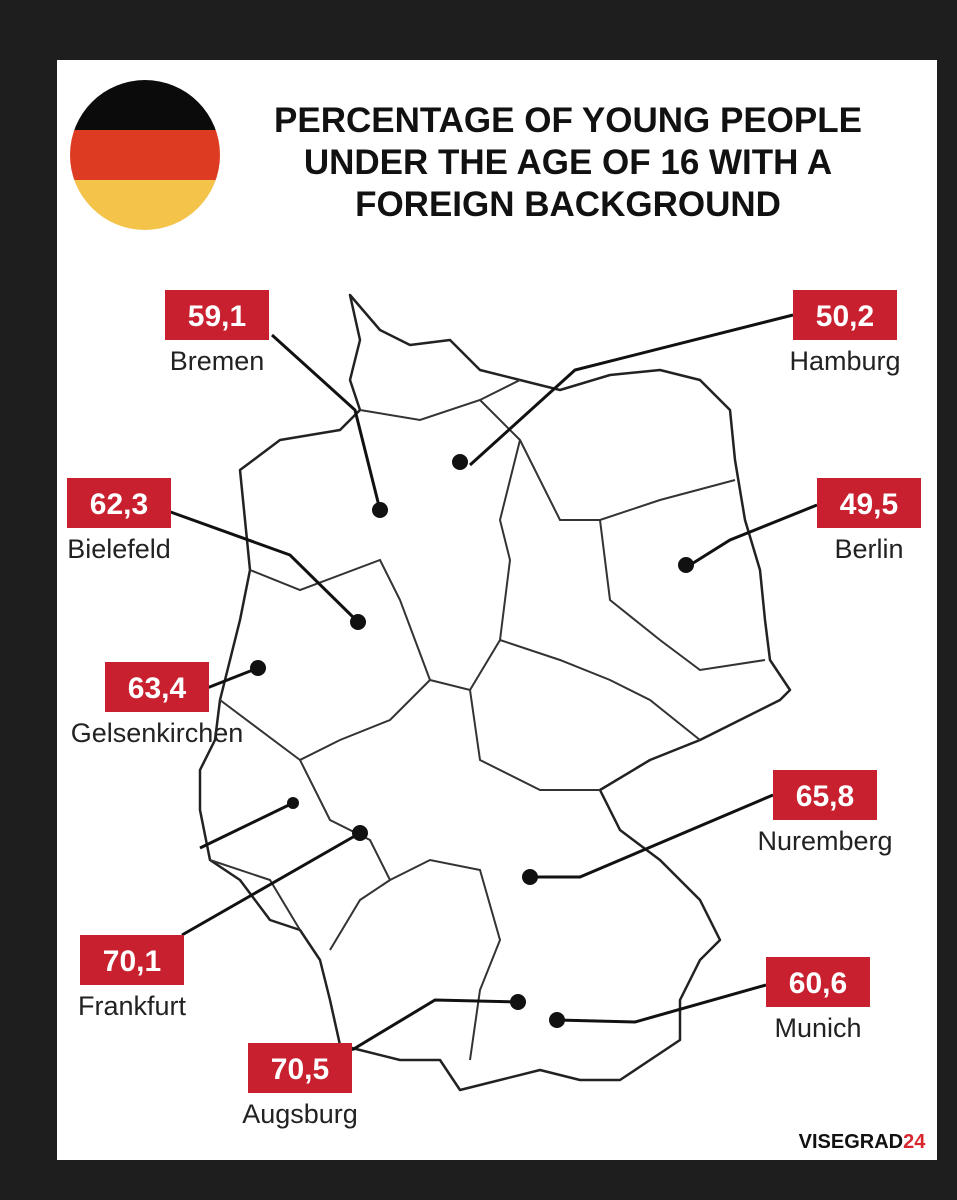 The image size is (957, 1200). What do you see at coordinates (844, 361) in the screenshot?
I see `city-name: Hamburg` at bounding box center [844, 361].